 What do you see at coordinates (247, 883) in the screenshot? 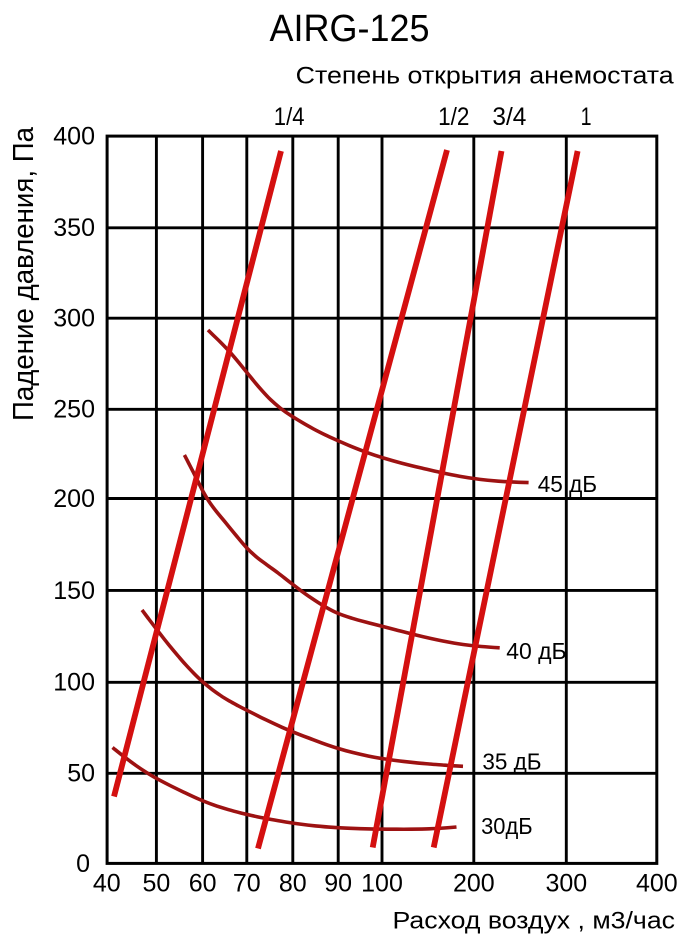
I see `svg-text: 70` at bounding box center [247, 883].